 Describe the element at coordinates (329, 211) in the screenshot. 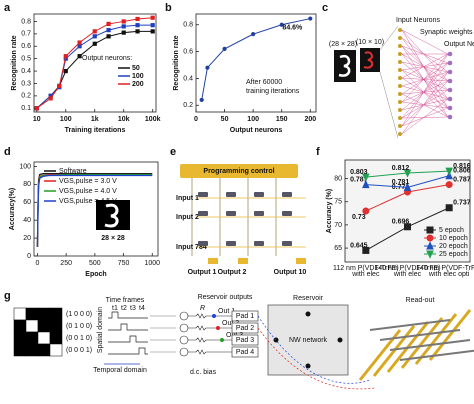

I see `y-axis-label: Accuracy (%)` at that location.